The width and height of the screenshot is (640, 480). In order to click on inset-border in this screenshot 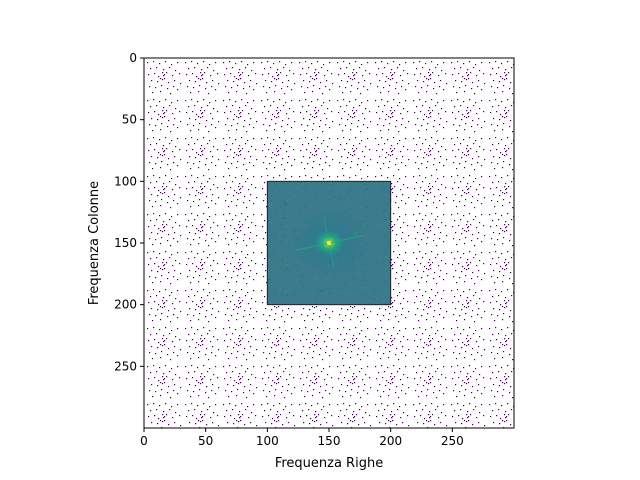, I will do `click(329, 243)`.